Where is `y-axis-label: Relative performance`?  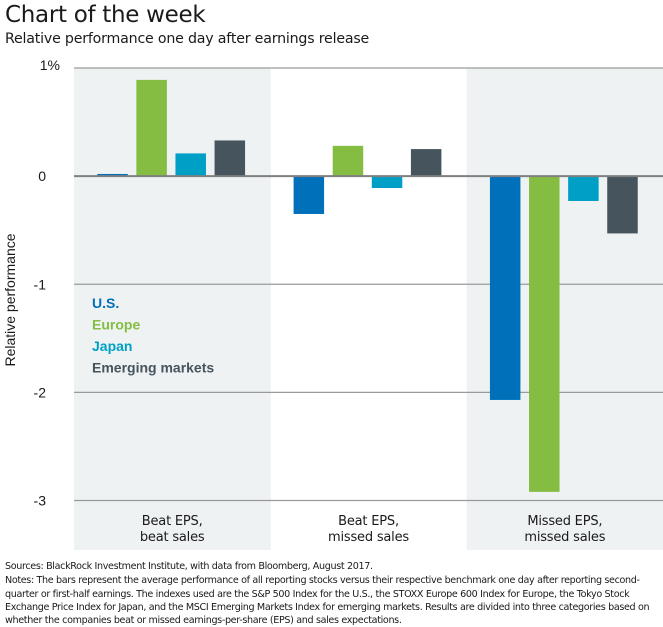 y-axis-label: Relative performance is located at coordinates (10, 299).